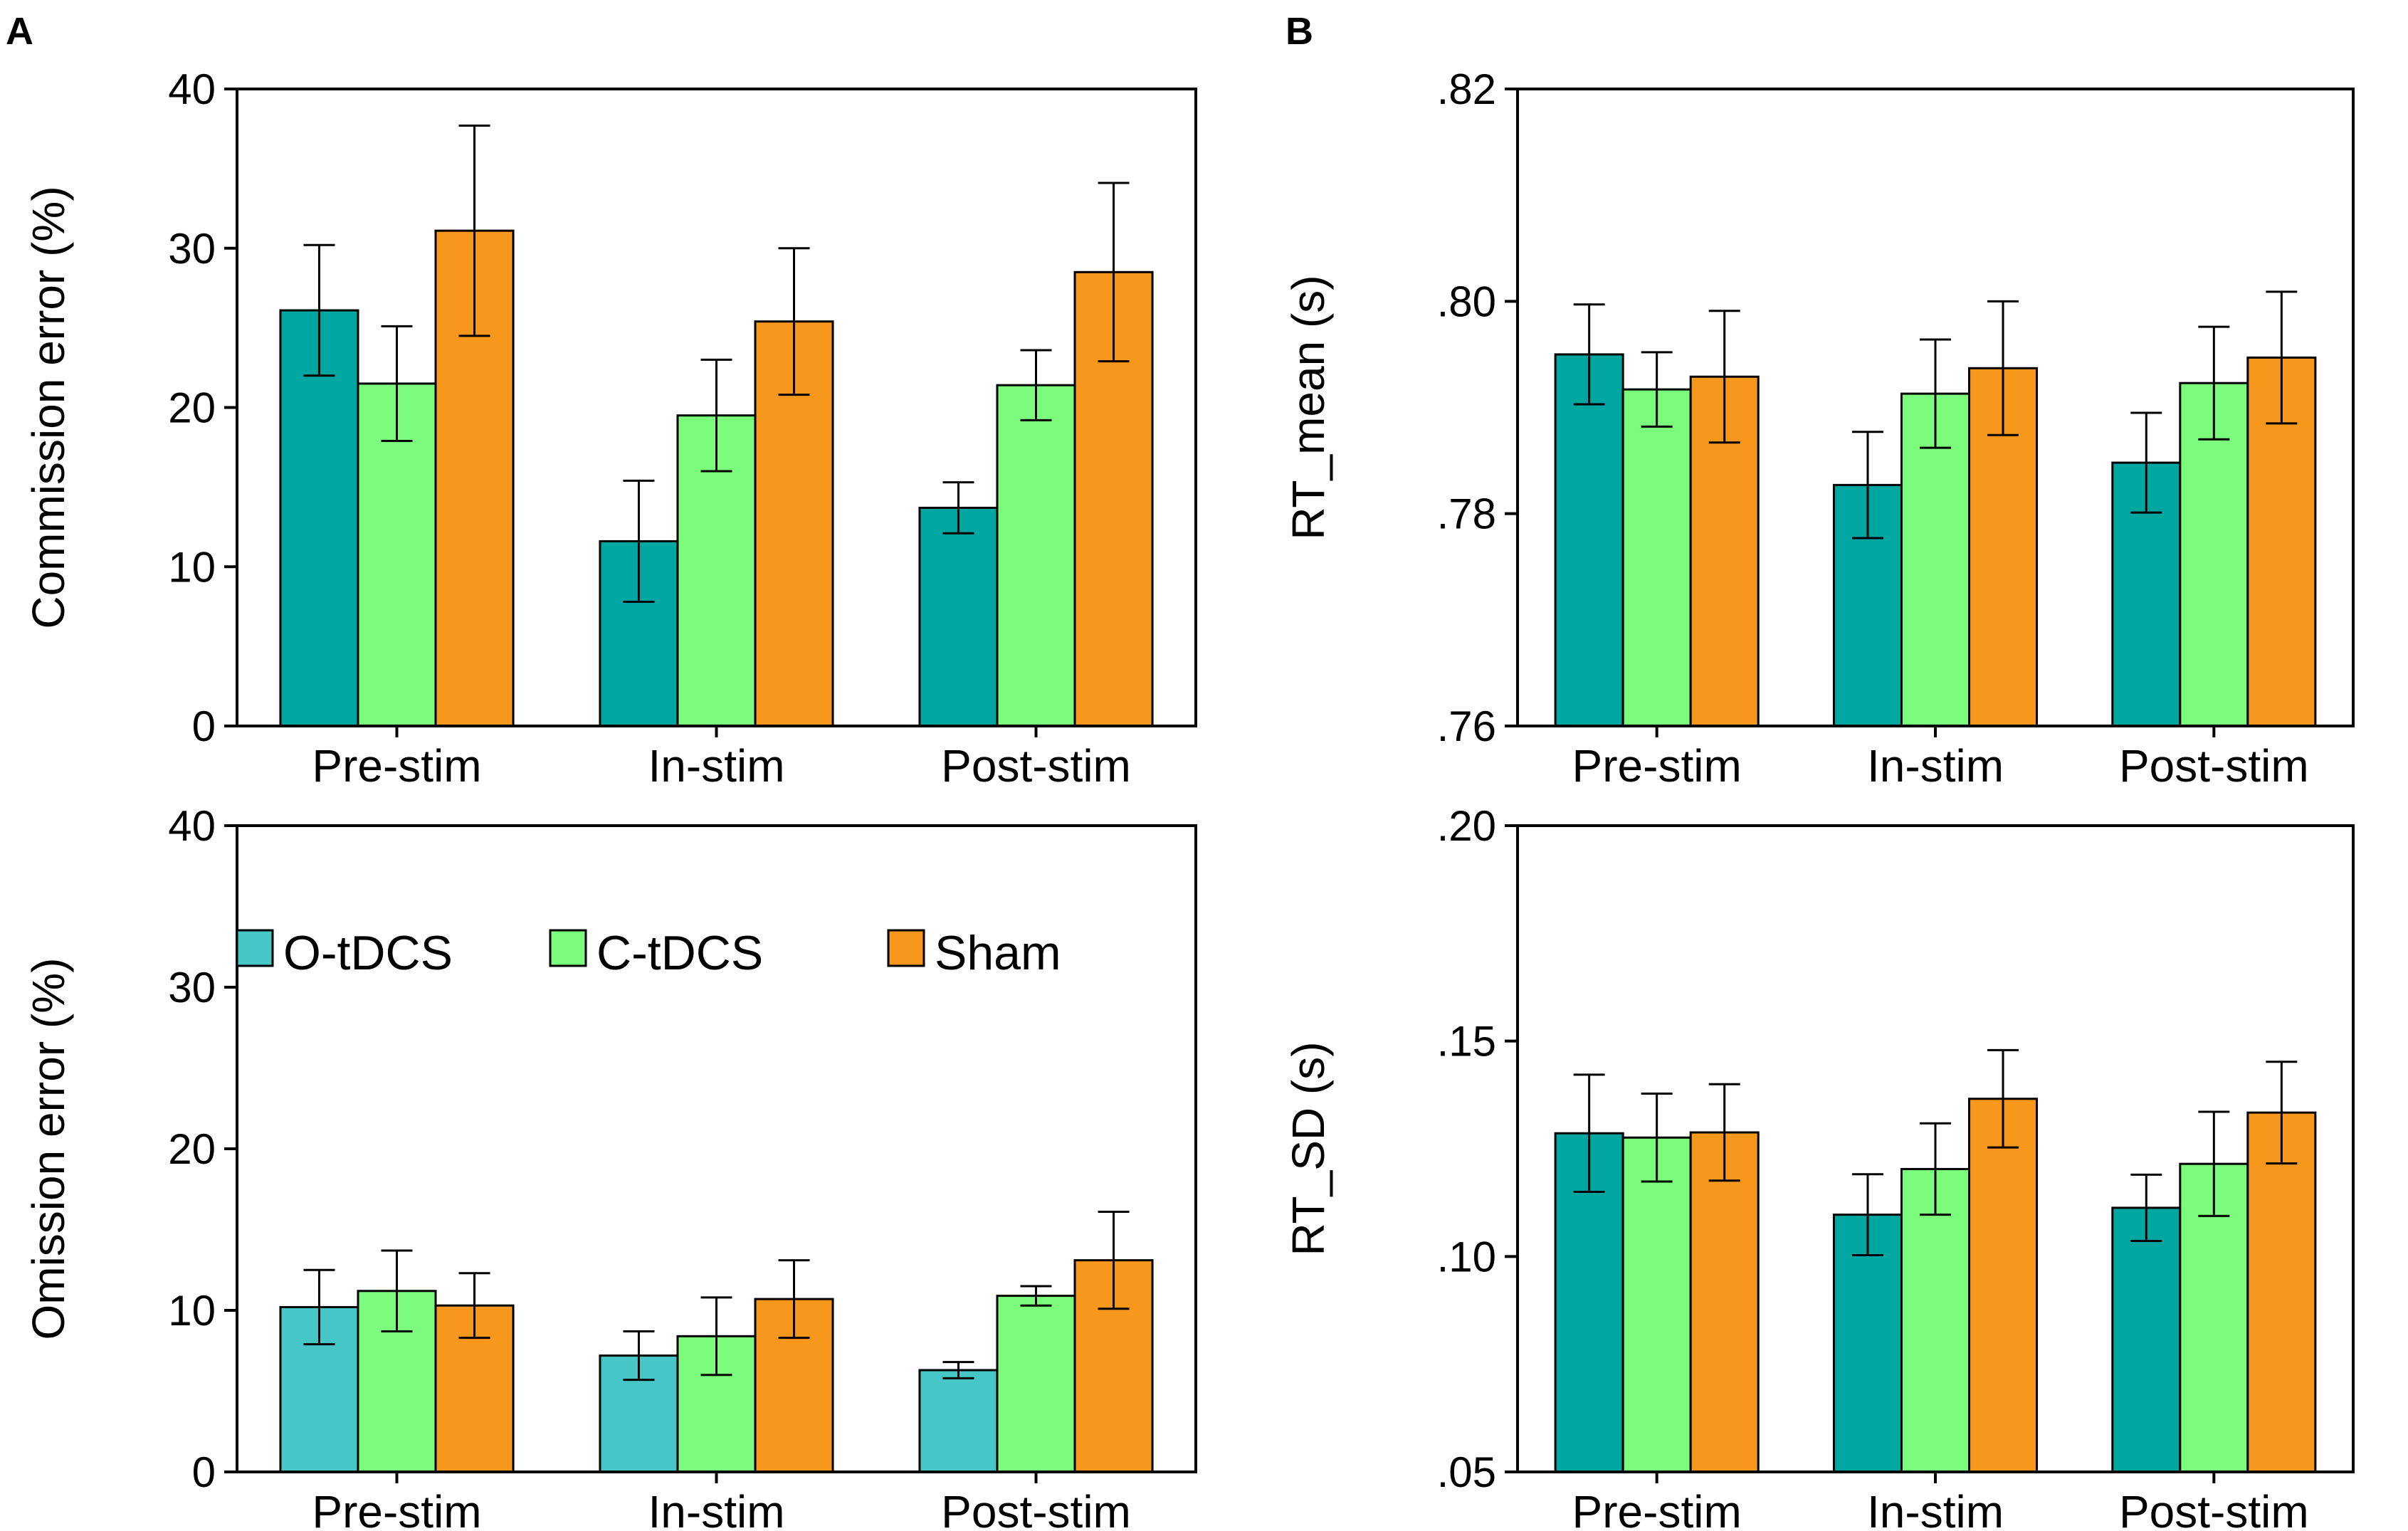 This screenshot has height=1531, width=2408. What do you see at coordinates (1725, 1302) in the screenshot?
I see `bar-rt_sd-sham-pre-stim` at bounding box center [1725, 1302].